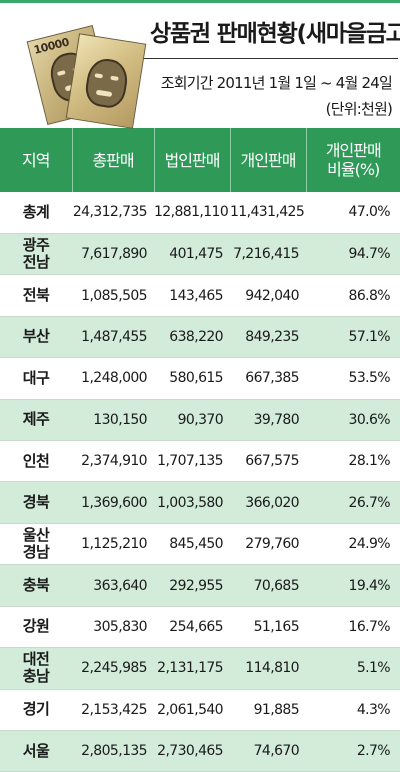 The width and height of the screenshot is (400, 772). Describe the element at coordinates (353, 710) in the screenshot. I see `individual-ratio-cell: 4.3%` at that location.